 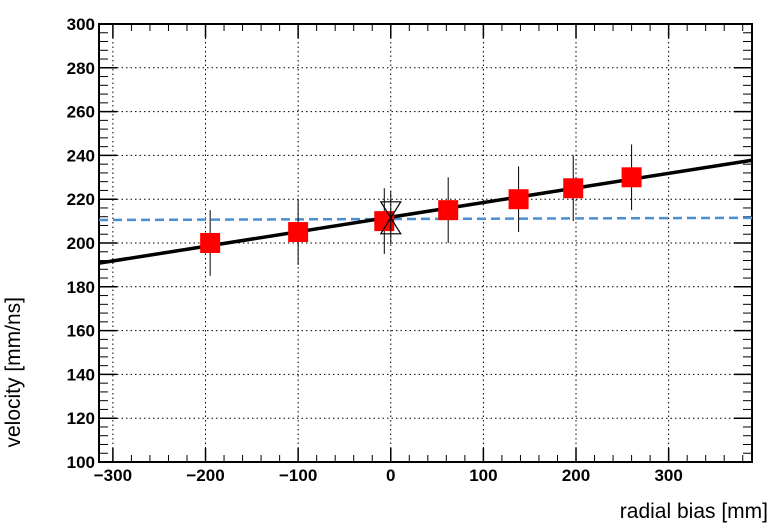 What do you see at coordinates (13, 372) in the screenshot?
I see `y-axis-title: velocity [mm/ns]` at bounding box center [13, 372].